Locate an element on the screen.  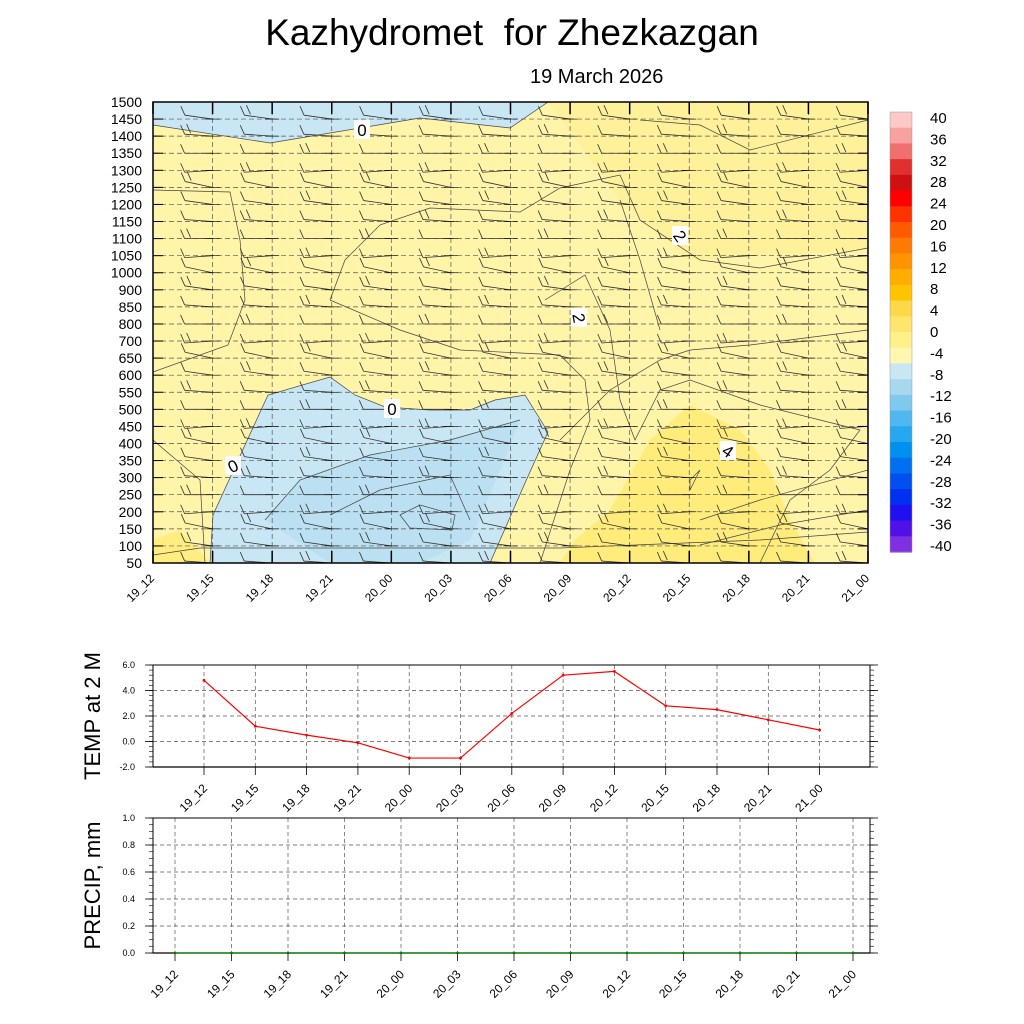
precip-x-label: 19_21 is located at coordinates (334, 984).